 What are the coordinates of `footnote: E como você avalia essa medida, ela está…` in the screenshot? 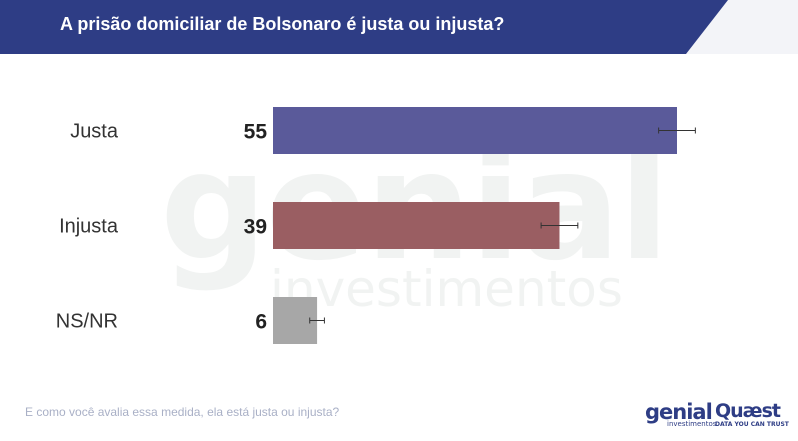 It's located at (182, 412).